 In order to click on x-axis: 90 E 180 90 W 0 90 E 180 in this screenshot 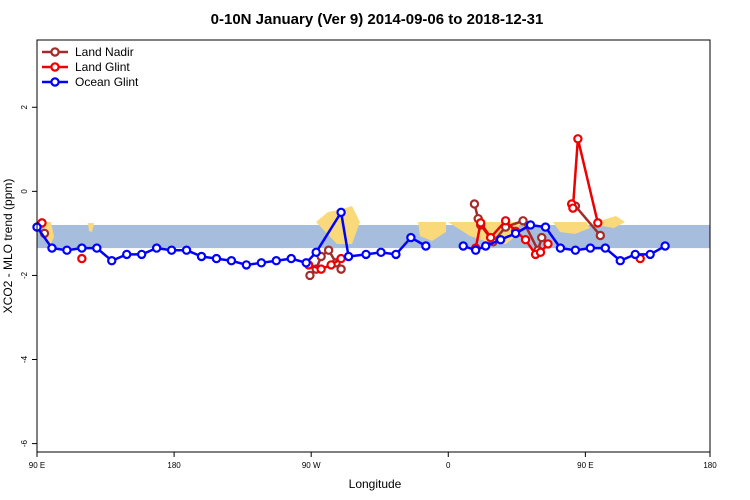, I will do `click(373, 461)`.